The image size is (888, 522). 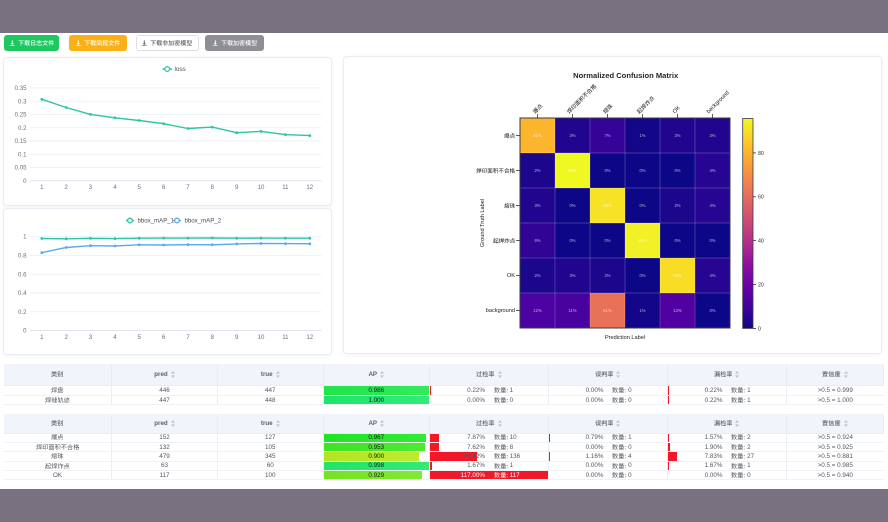 I want to click on svg-text: 90%, so click(x=607, y=205).